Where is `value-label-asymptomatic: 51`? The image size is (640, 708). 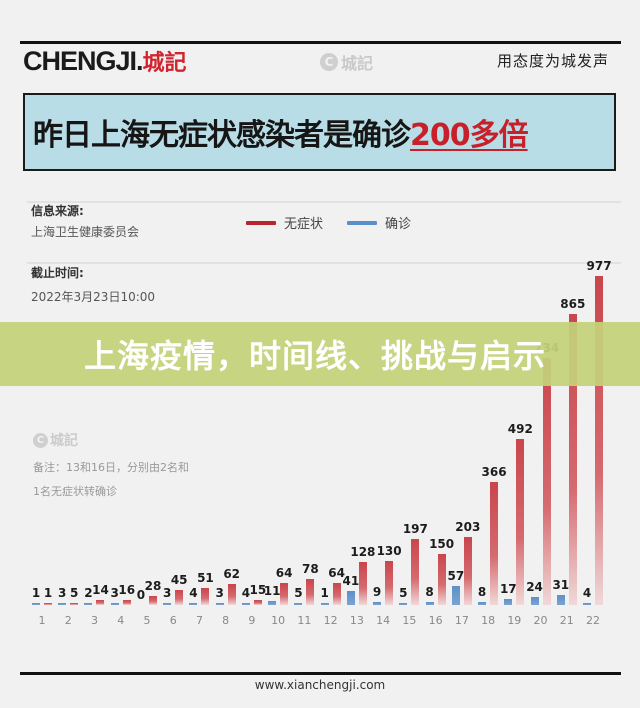
value-label-asymptomatic: 51 is located at coordinates (205, 577).